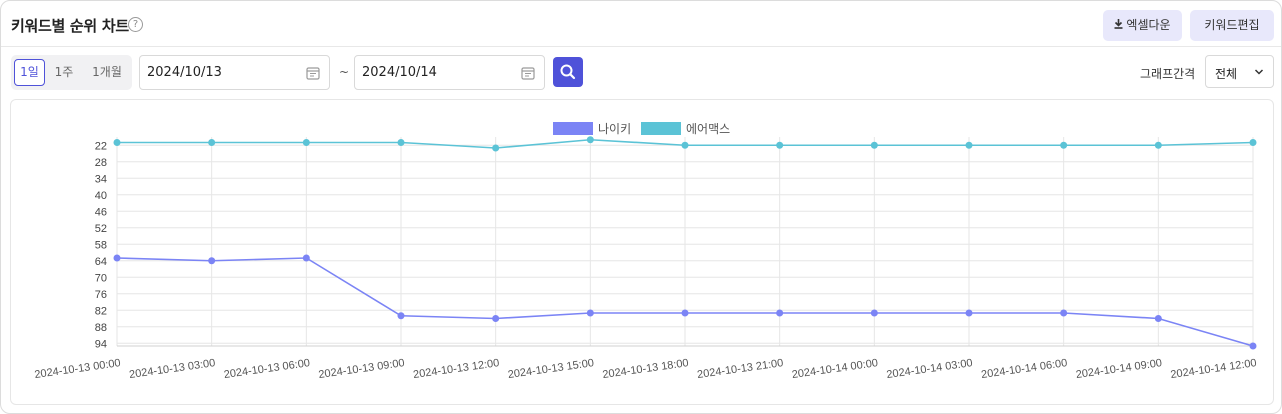 The image size is (1282, 414). Describe the element at coordinates (641, 73) in the screenshot. I see `filter-toolbar: 1일 1주 1개월 2024/10/13 ~ 2024/10/14` at that location.